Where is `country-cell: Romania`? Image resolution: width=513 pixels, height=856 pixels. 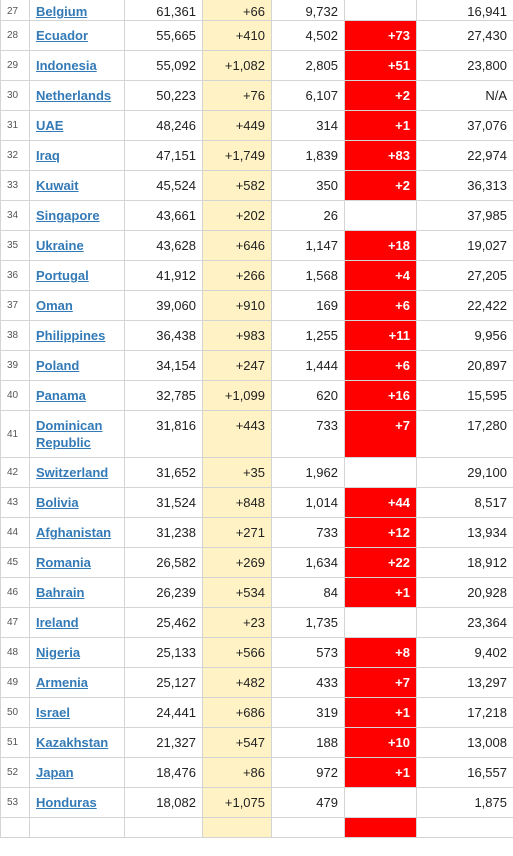 country-cell: Romania is located at coordinates (77, 562).